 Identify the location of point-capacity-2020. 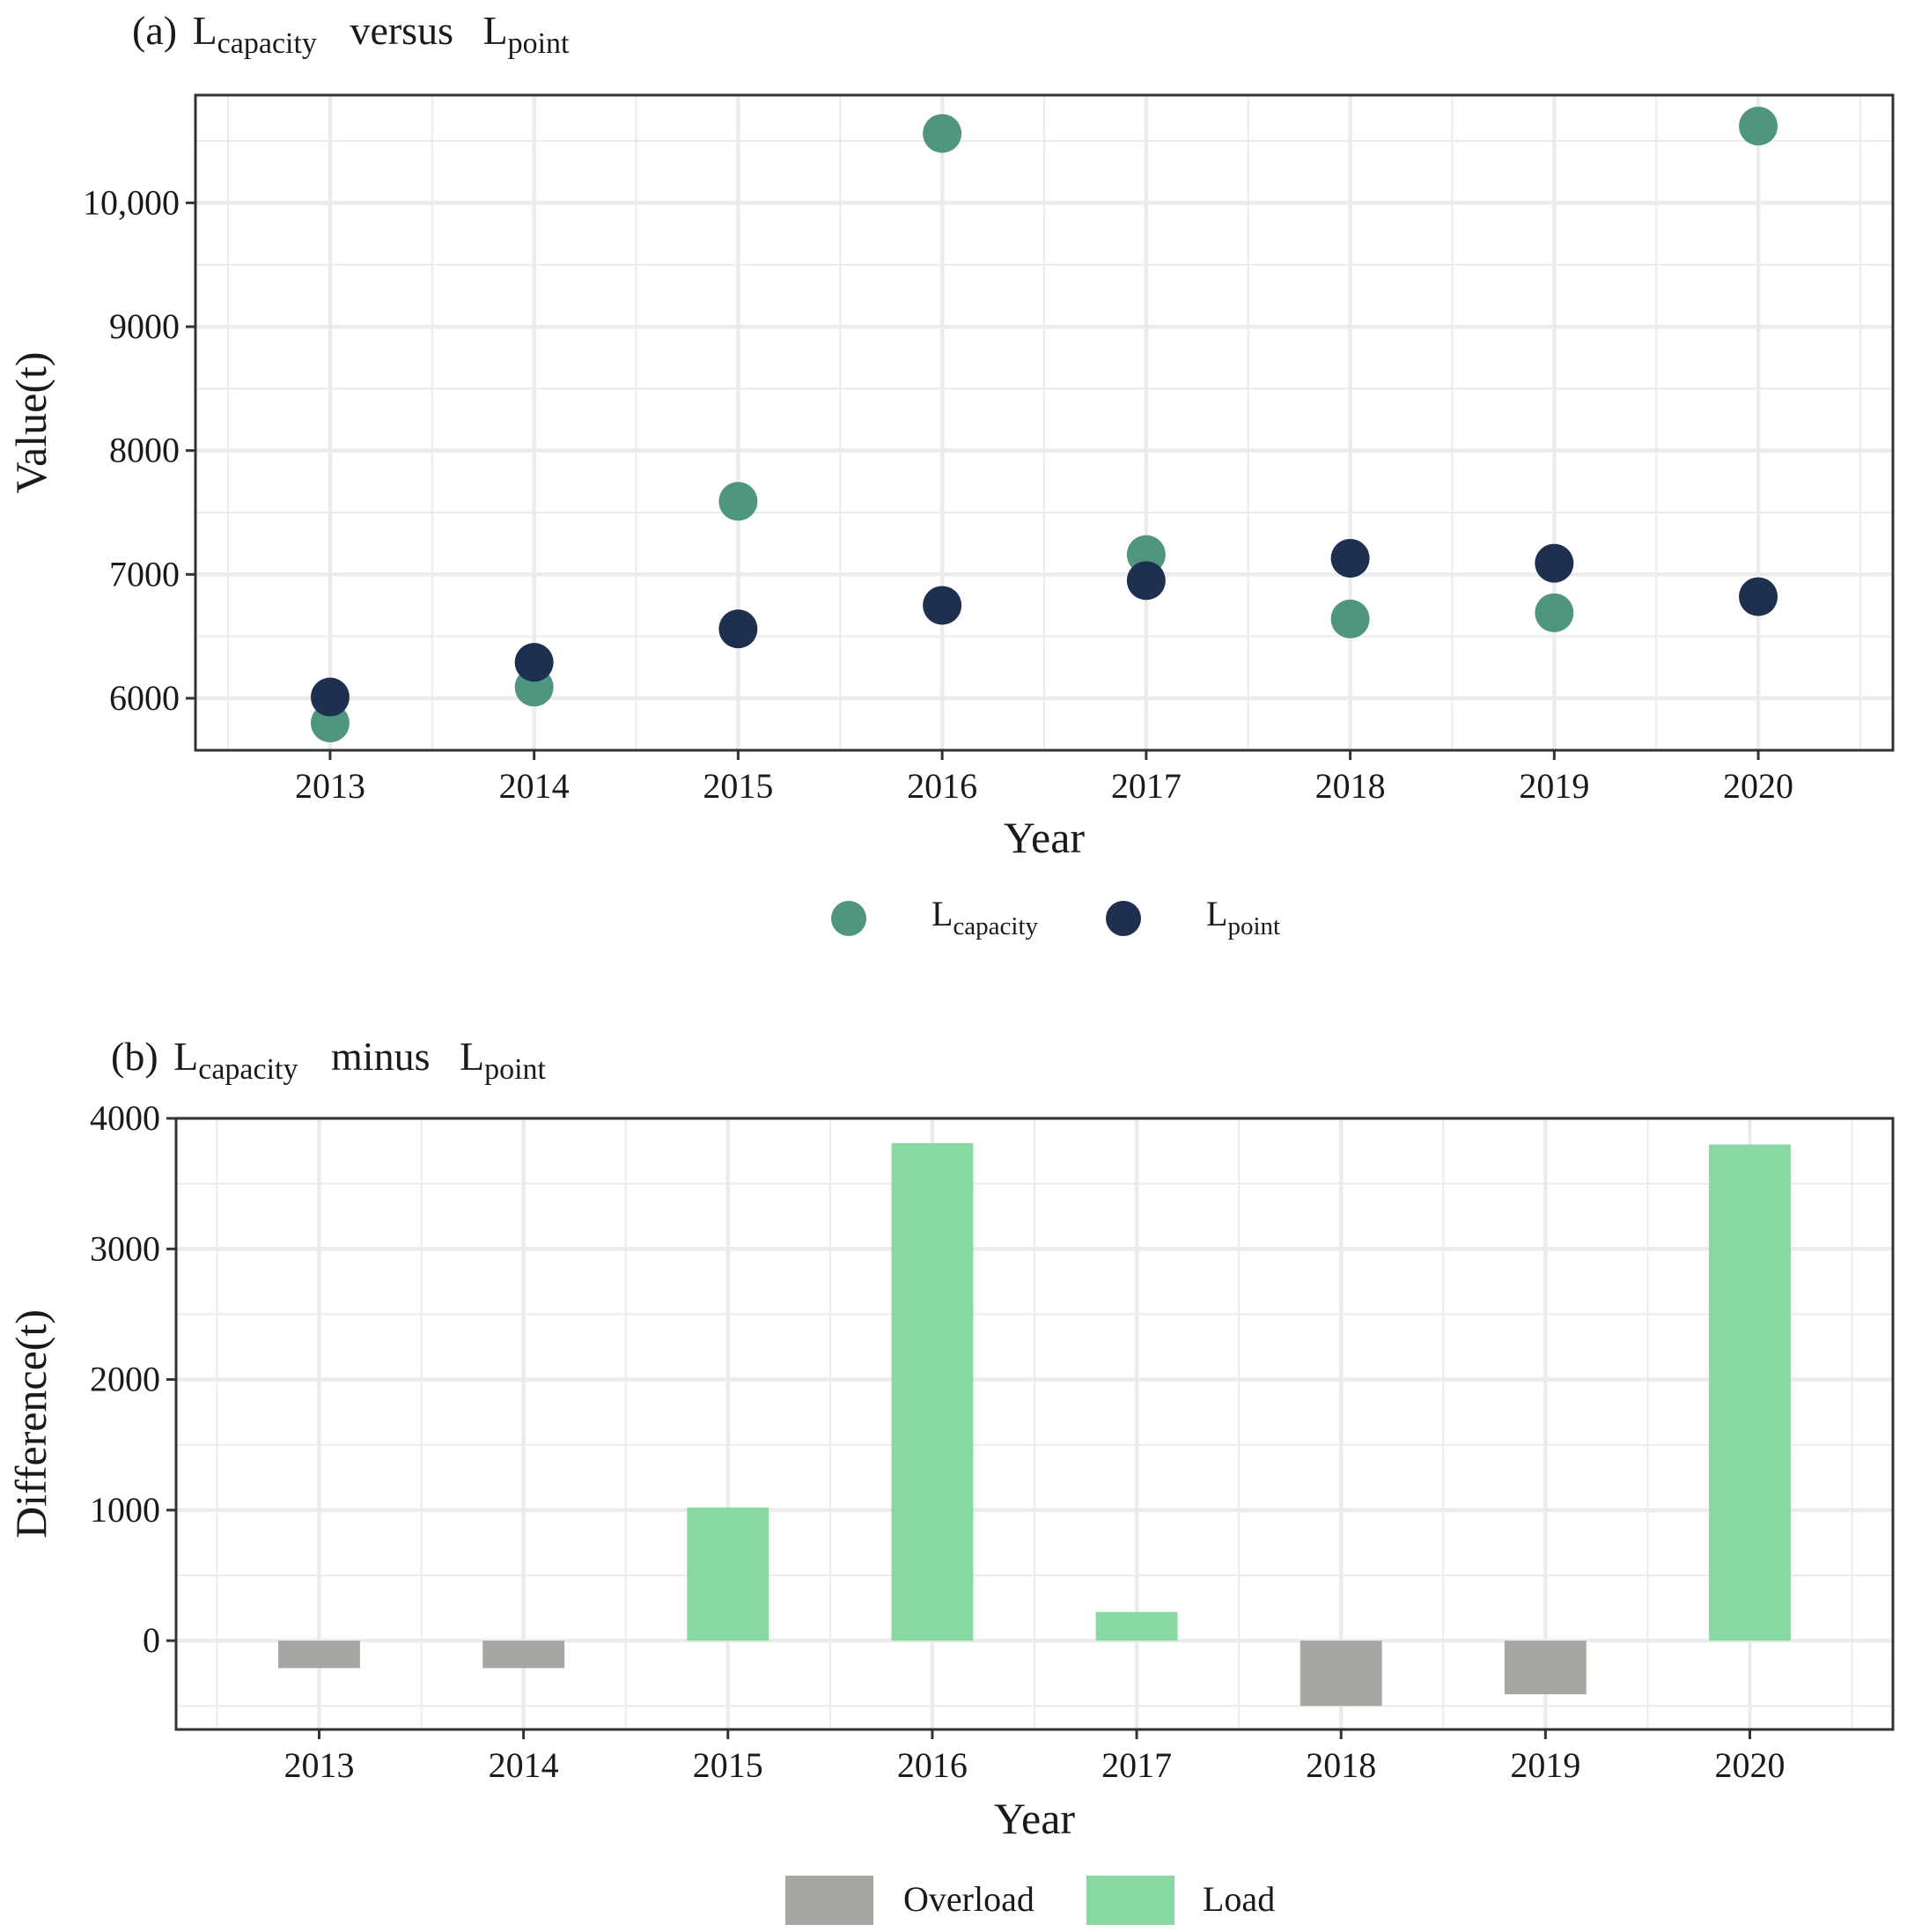
(1758, 126).